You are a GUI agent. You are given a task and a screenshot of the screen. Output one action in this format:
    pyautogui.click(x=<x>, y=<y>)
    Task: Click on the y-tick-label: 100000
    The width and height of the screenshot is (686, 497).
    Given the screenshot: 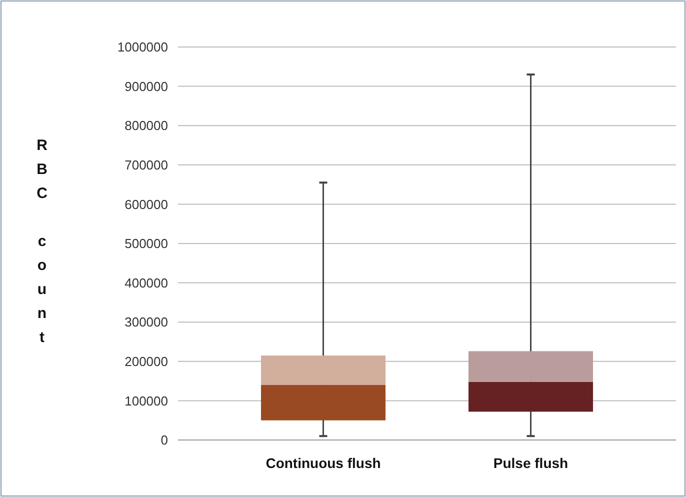 What is the action you would take?
    pyautogui.click(x=146, y=400)
    